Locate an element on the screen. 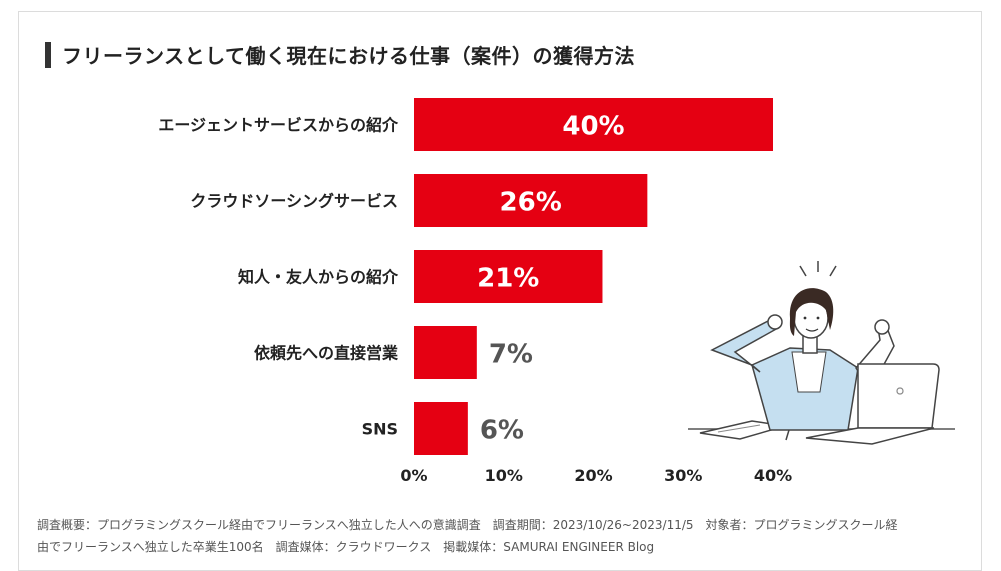  value-label: 6% is located at coordinates (502, 431).